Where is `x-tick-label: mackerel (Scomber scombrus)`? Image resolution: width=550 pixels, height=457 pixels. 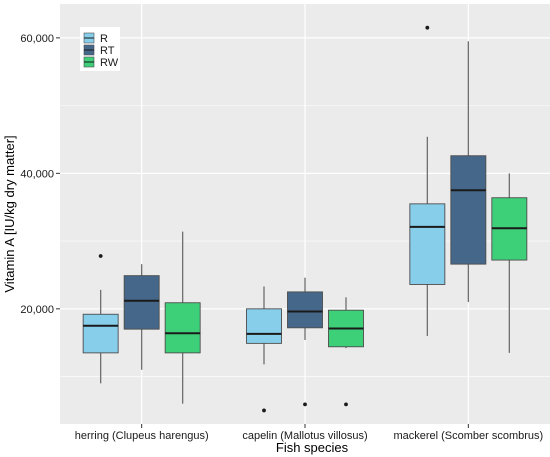 x-tick-label: mackerel (Scomber scombrus) is located at coordinates (468, 436).